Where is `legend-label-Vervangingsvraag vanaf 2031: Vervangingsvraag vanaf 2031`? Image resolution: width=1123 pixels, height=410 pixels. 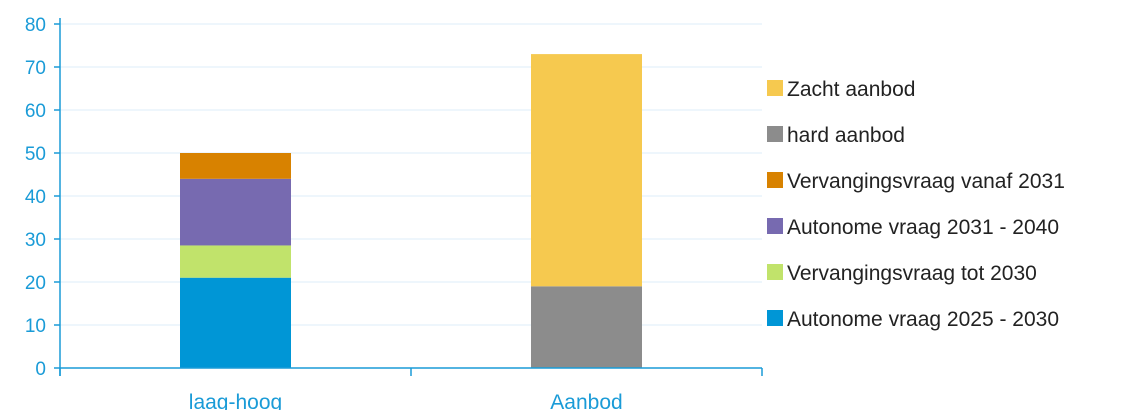 legend-label-Vervangingsvraag vanaf 2031: Vervangingsvraag vanaf 2031 is located at coordinates (926, 181).